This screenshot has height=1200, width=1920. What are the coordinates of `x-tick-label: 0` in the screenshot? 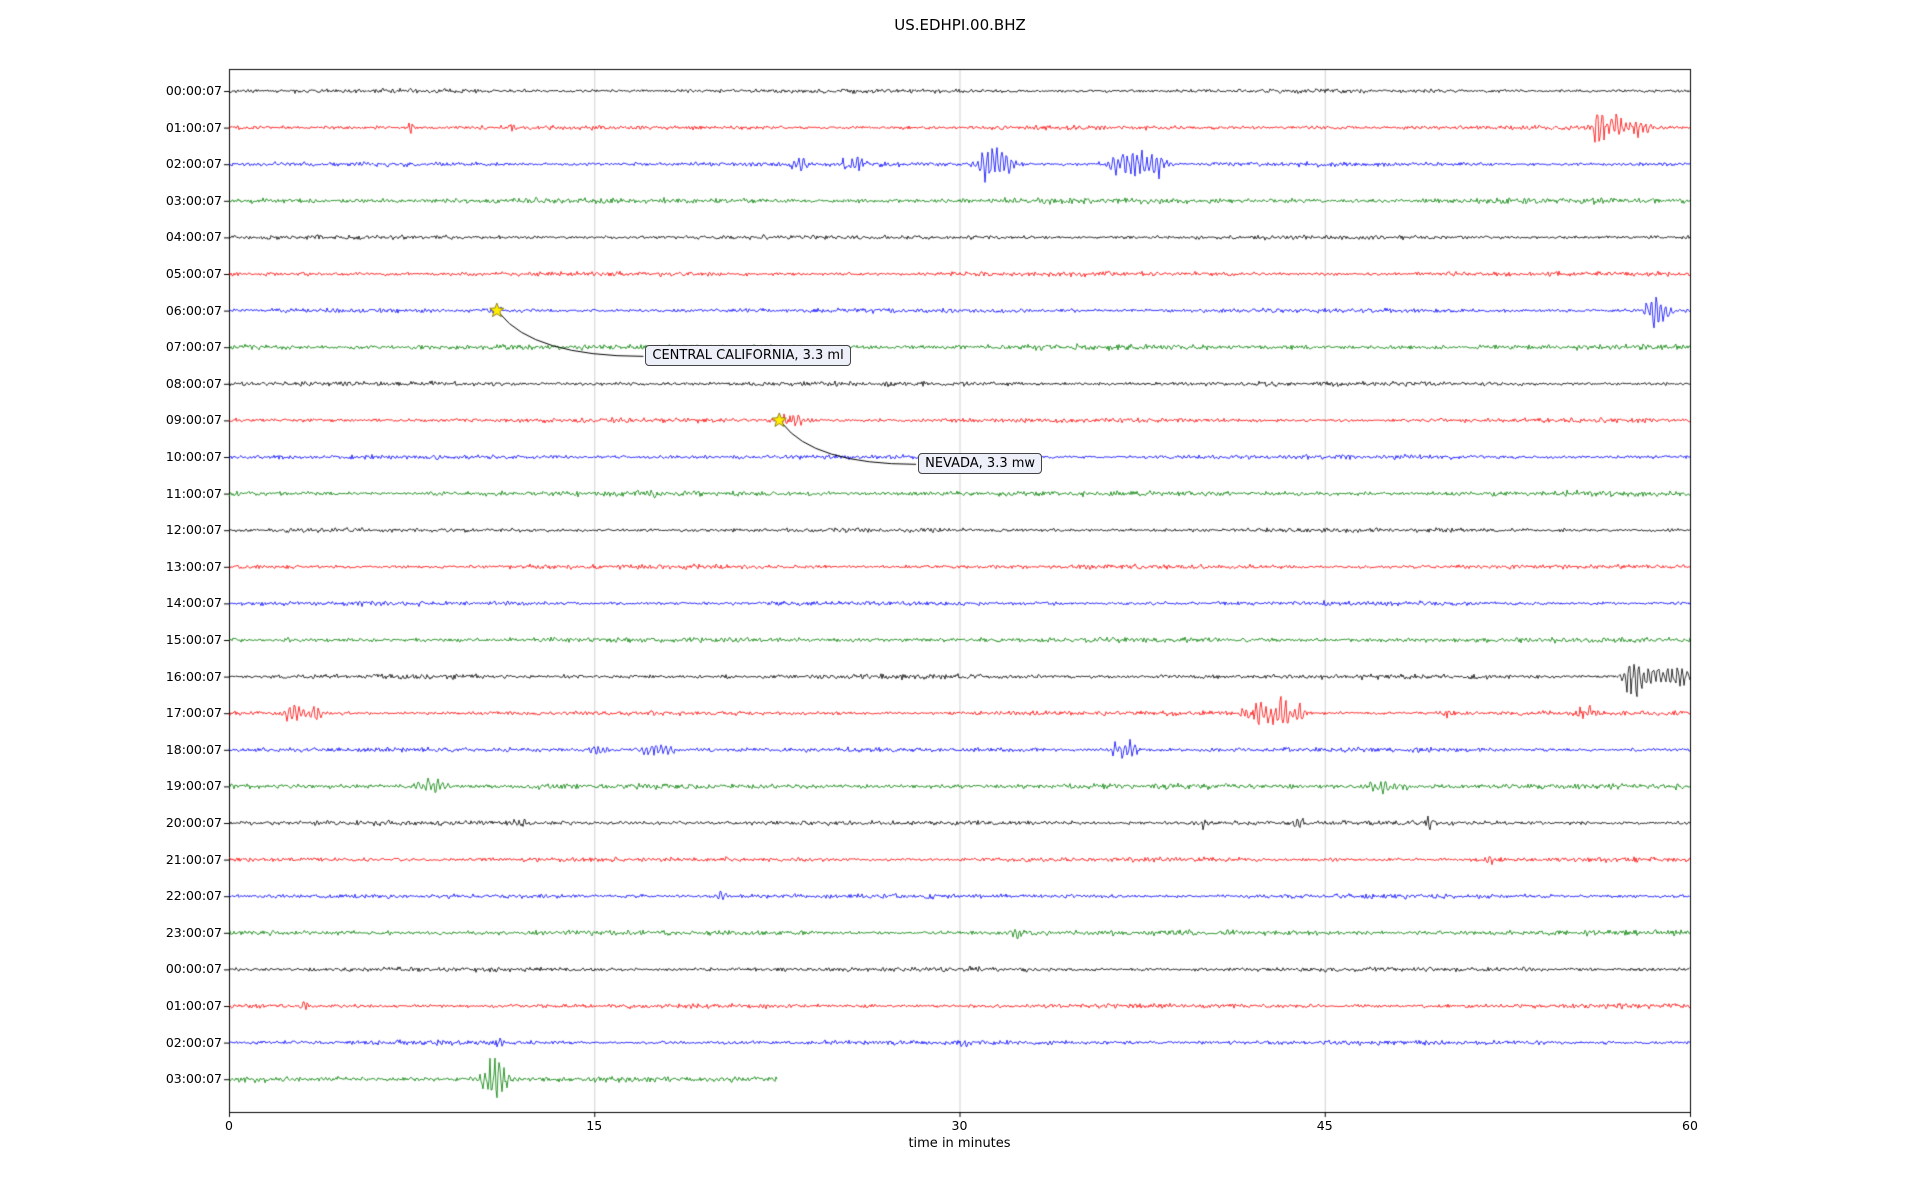 It's located at (229, 1125).